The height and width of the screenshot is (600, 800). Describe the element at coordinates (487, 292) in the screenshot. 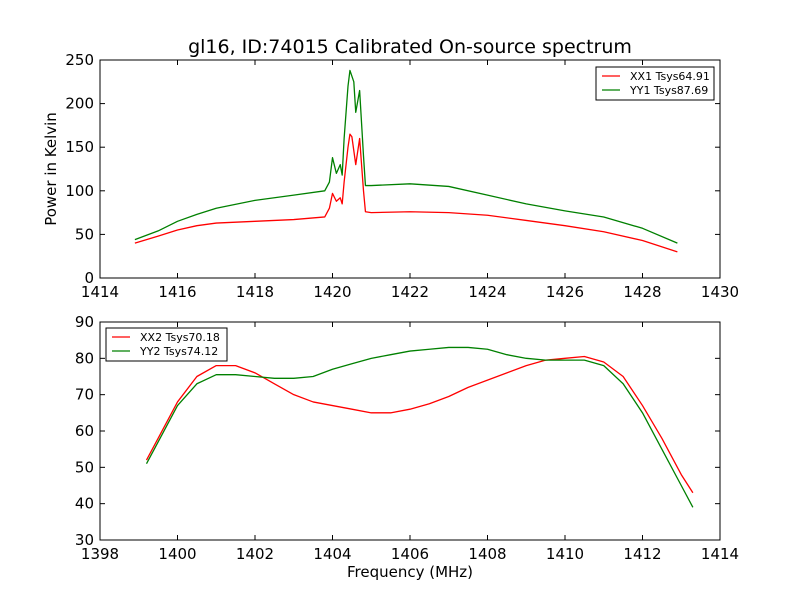

I see `x-tick-label: 1424` at that location.